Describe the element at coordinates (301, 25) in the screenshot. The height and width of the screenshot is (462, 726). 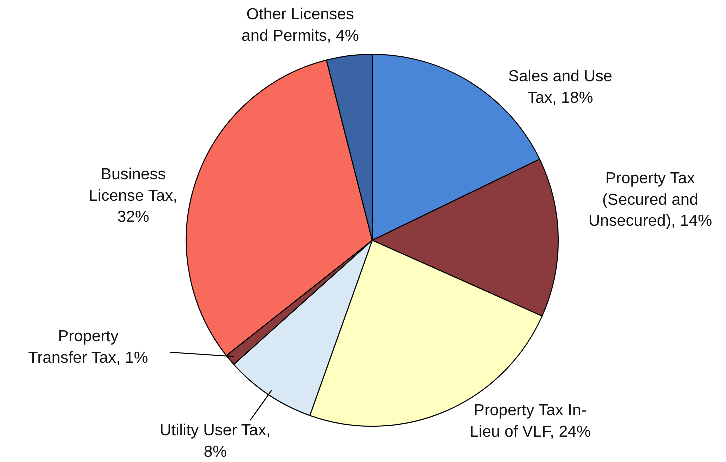
I see `slice-label: Other Licenses and Permits, 4%` at that location.